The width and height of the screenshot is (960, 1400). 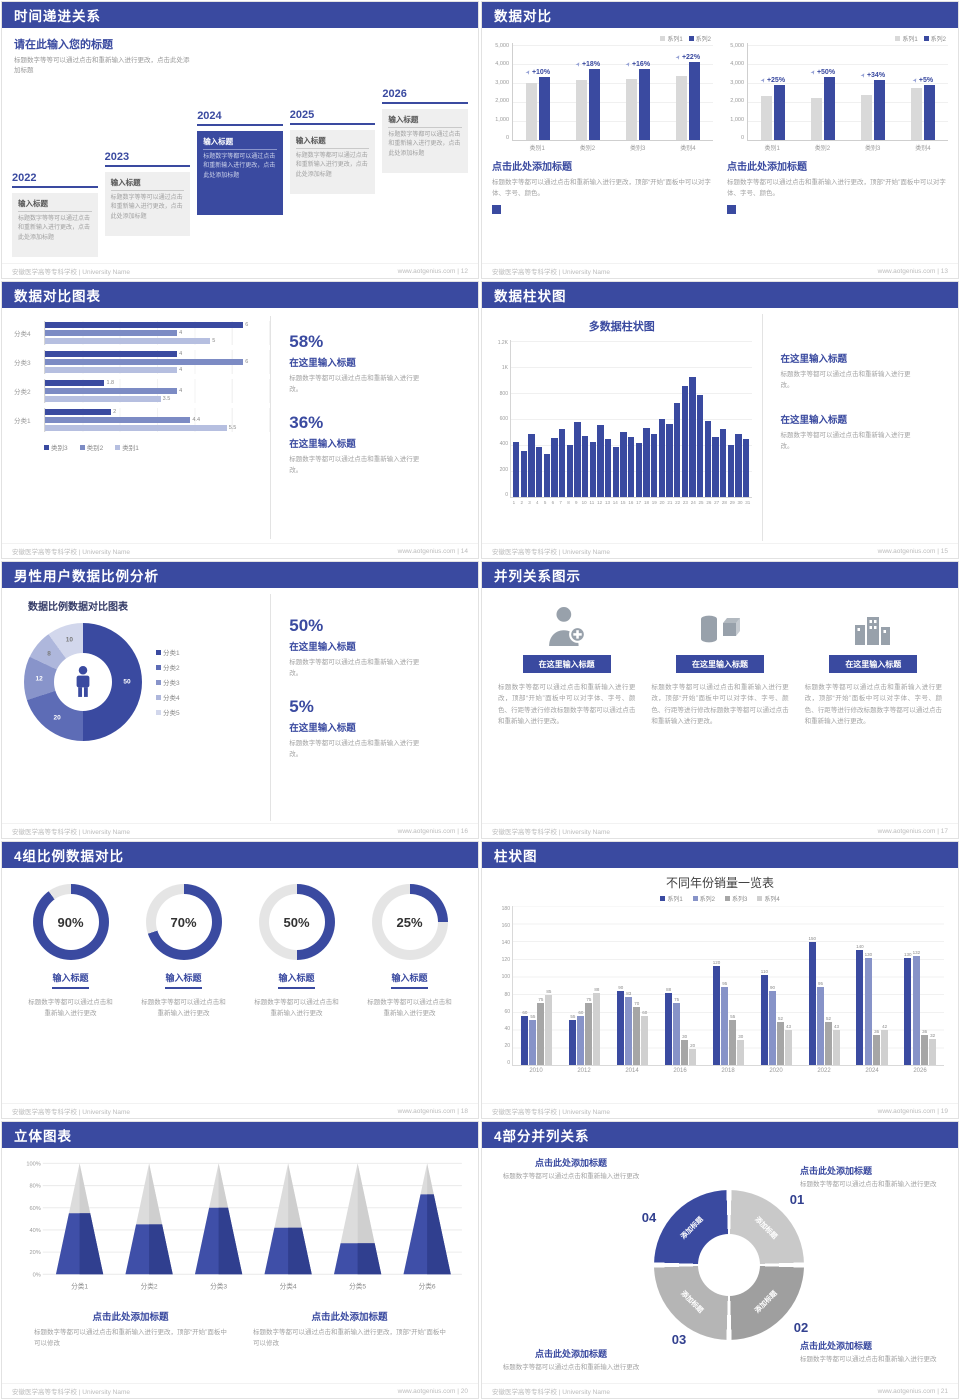 I want to click on category-label: 分类3, so click(x=22, y=363).